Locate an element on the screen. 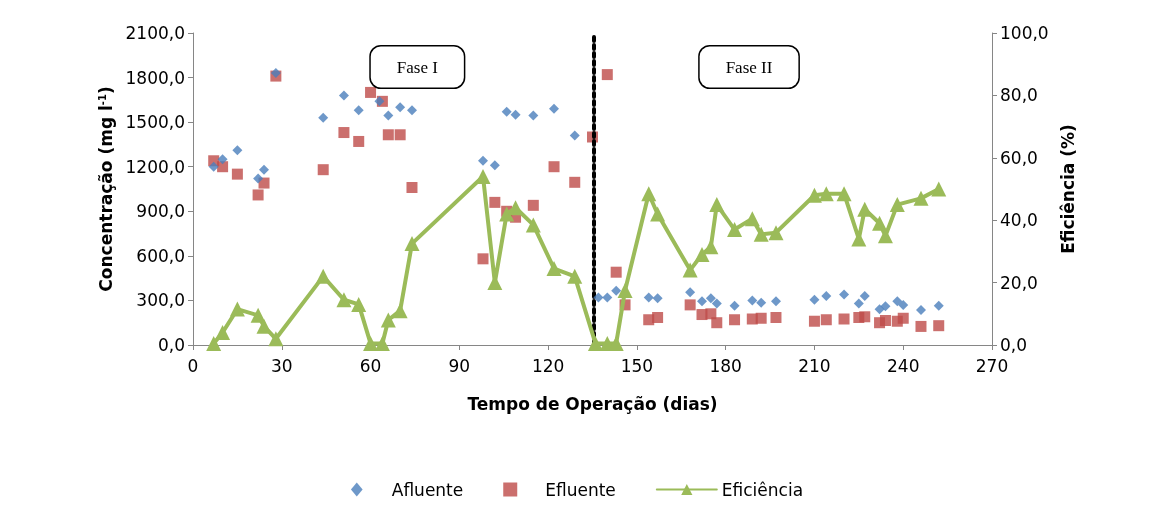 The image size is (1154, 517). x-tick-label: 60 is located at coordinates (370, 365).